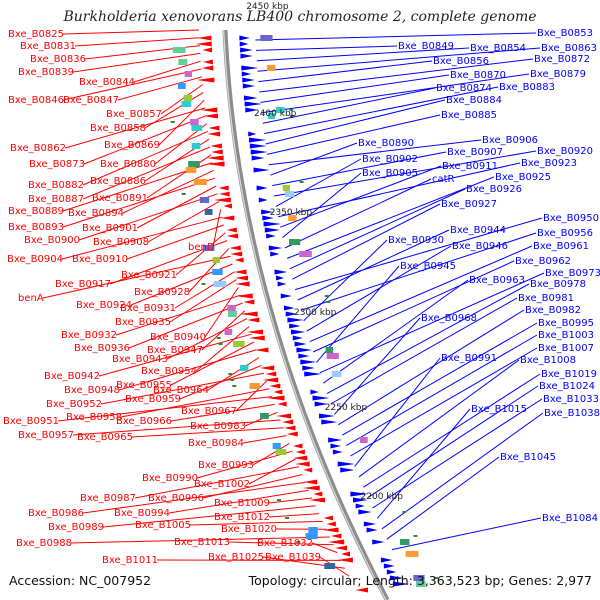 This screenshot has width=600, height=600. I want to click on gene-label-left: Bxe_B0986, so click(56, 513).